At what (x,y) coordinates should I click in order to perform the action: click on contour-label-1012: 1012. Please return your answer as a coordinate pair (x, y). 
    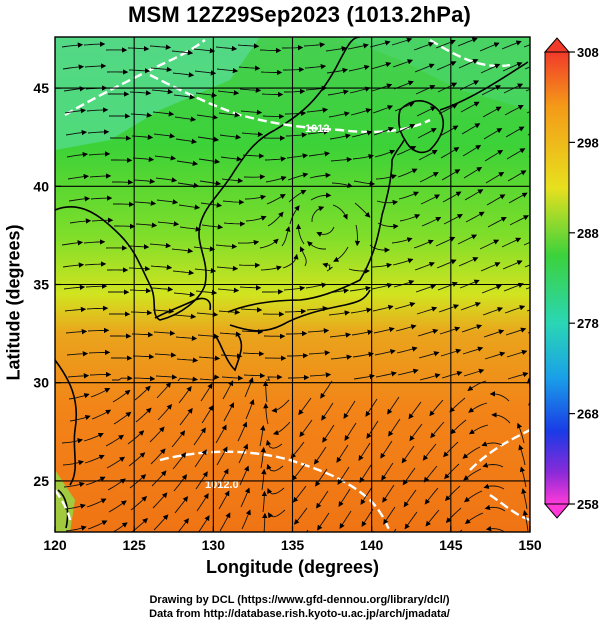
    Looking at the image, I should click on (317, 129).